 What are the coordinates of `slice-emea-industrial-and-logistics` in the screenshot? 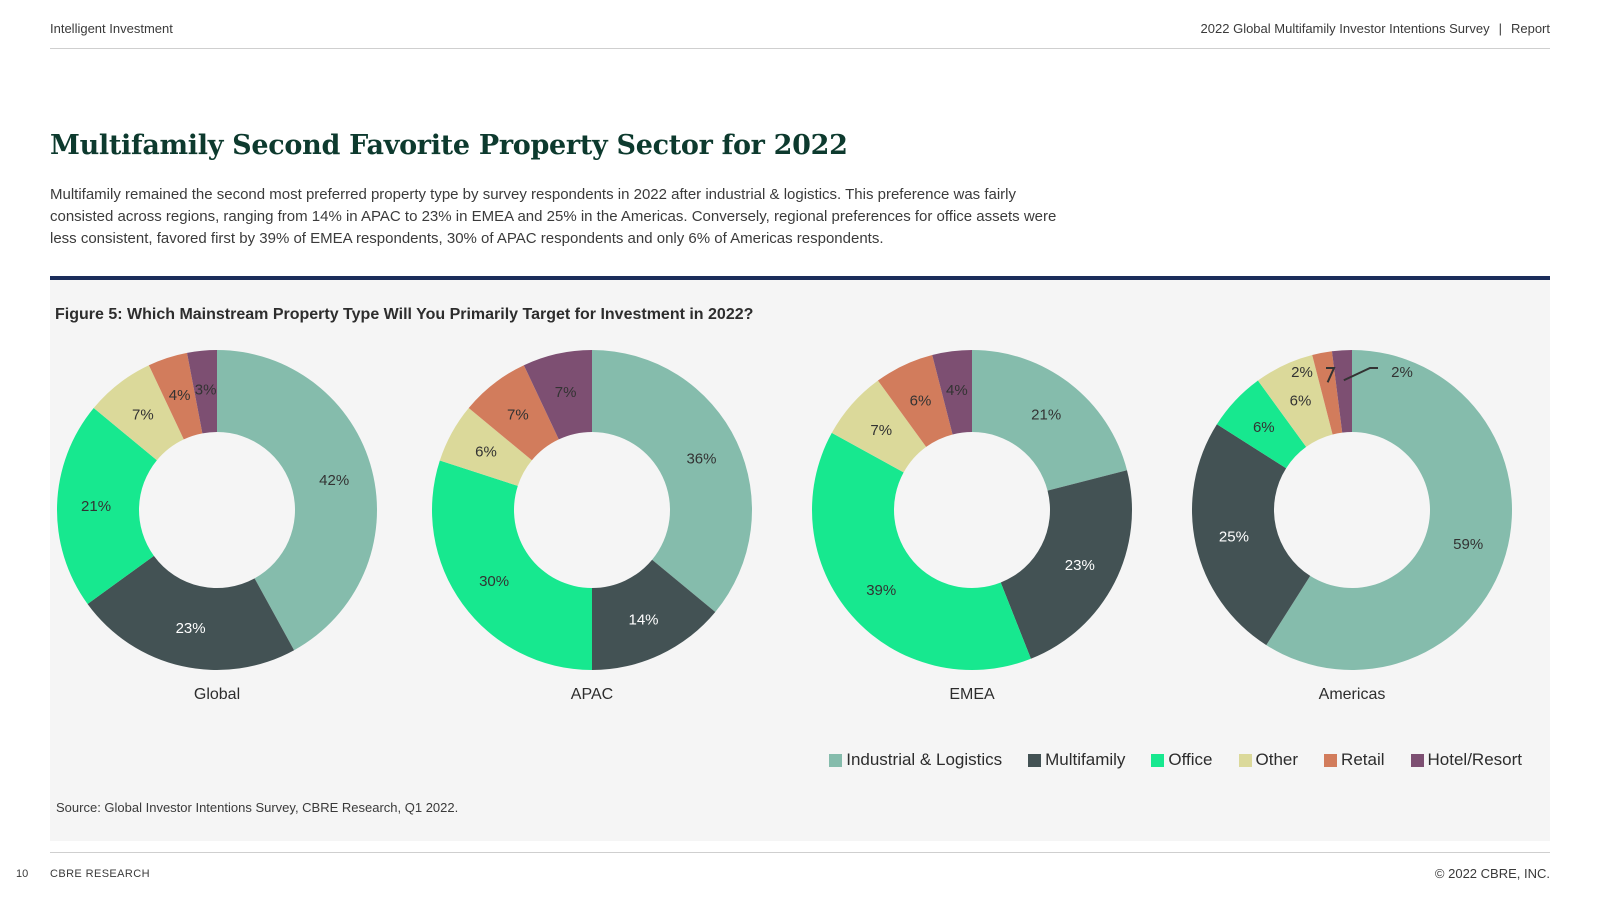 It's located at (1049, 420).